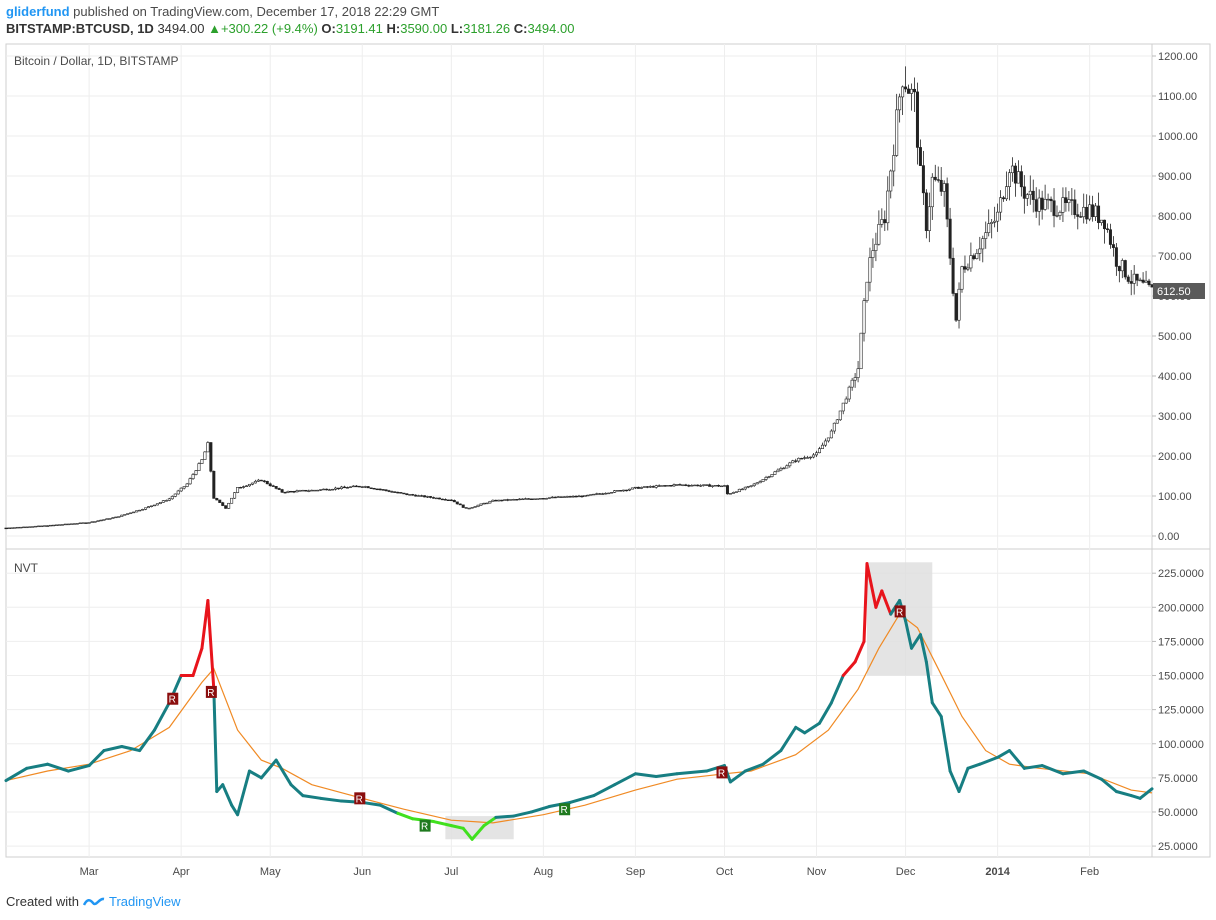  Describe the element at coordinates (487, 28) in the screenshot. I see `low-value: 3181.26` at that location.